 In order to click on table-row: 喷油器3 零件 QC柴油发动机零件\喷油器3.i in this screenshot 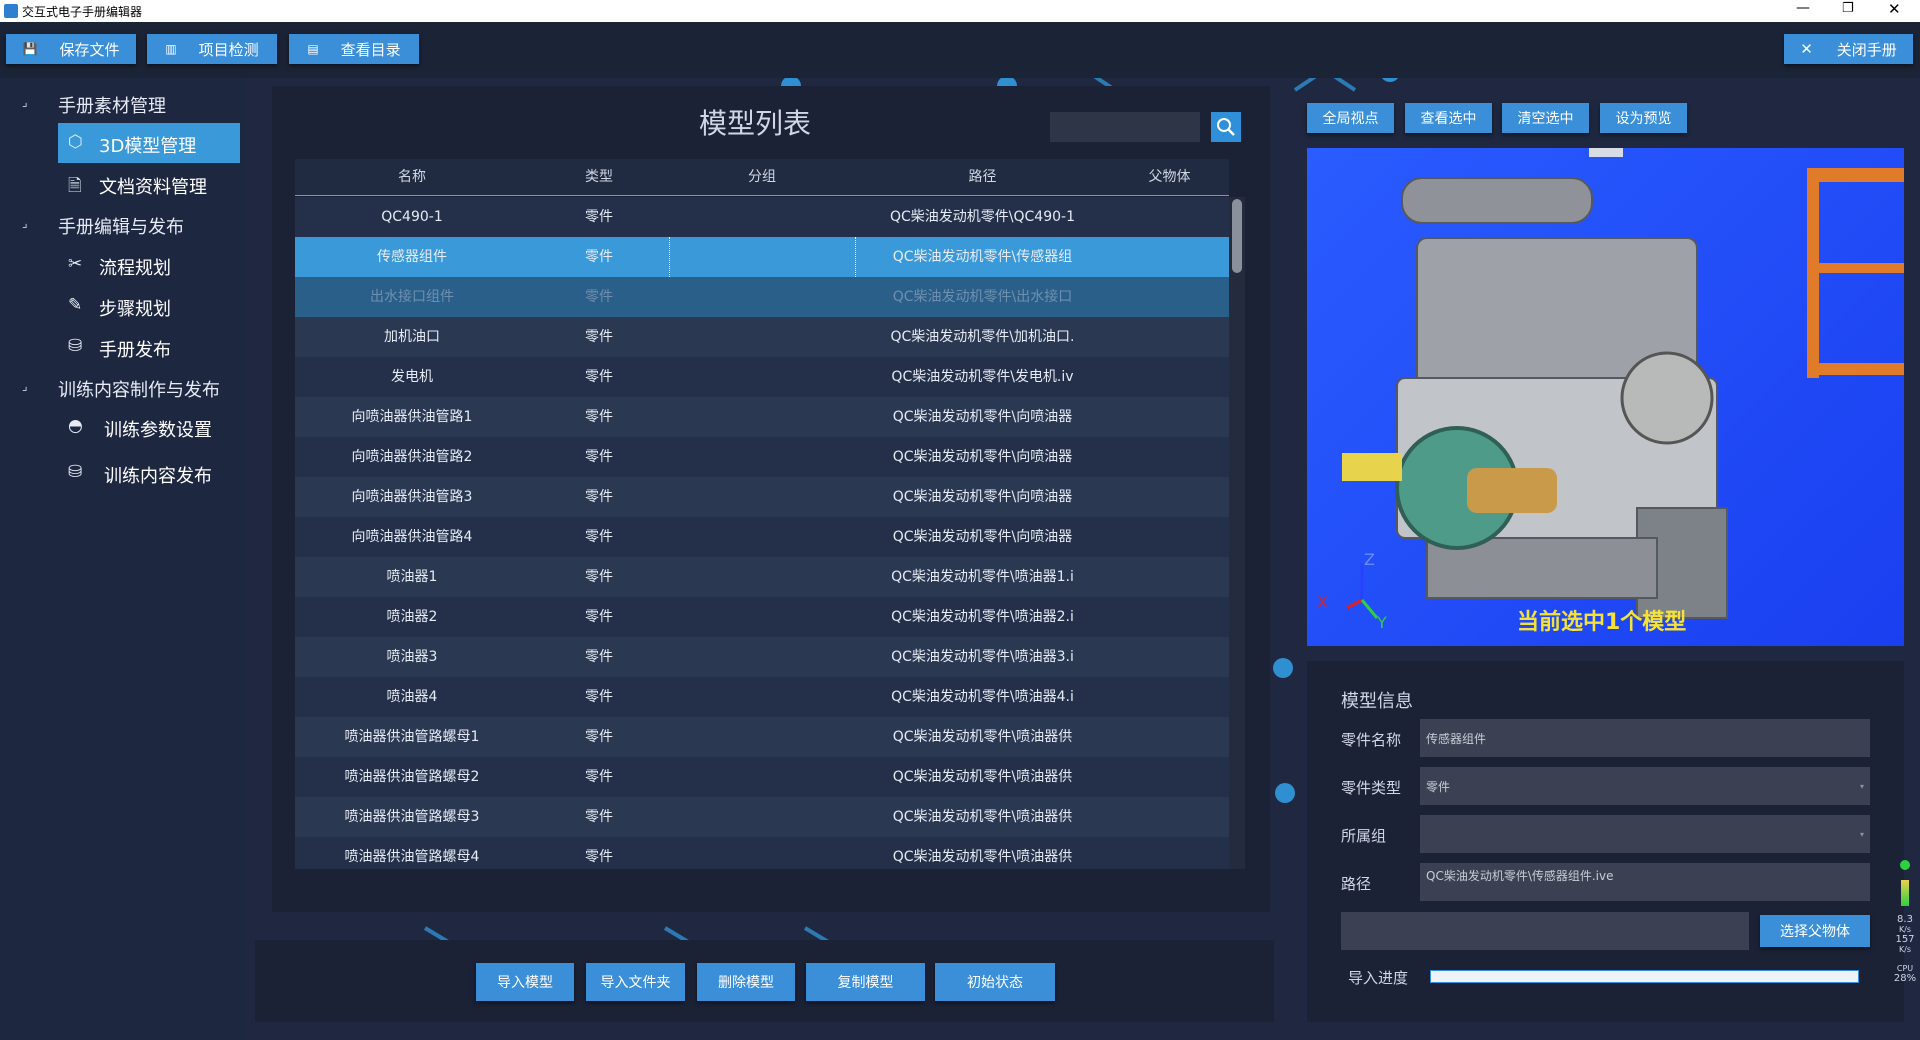, I will do `click(762, 657)`.